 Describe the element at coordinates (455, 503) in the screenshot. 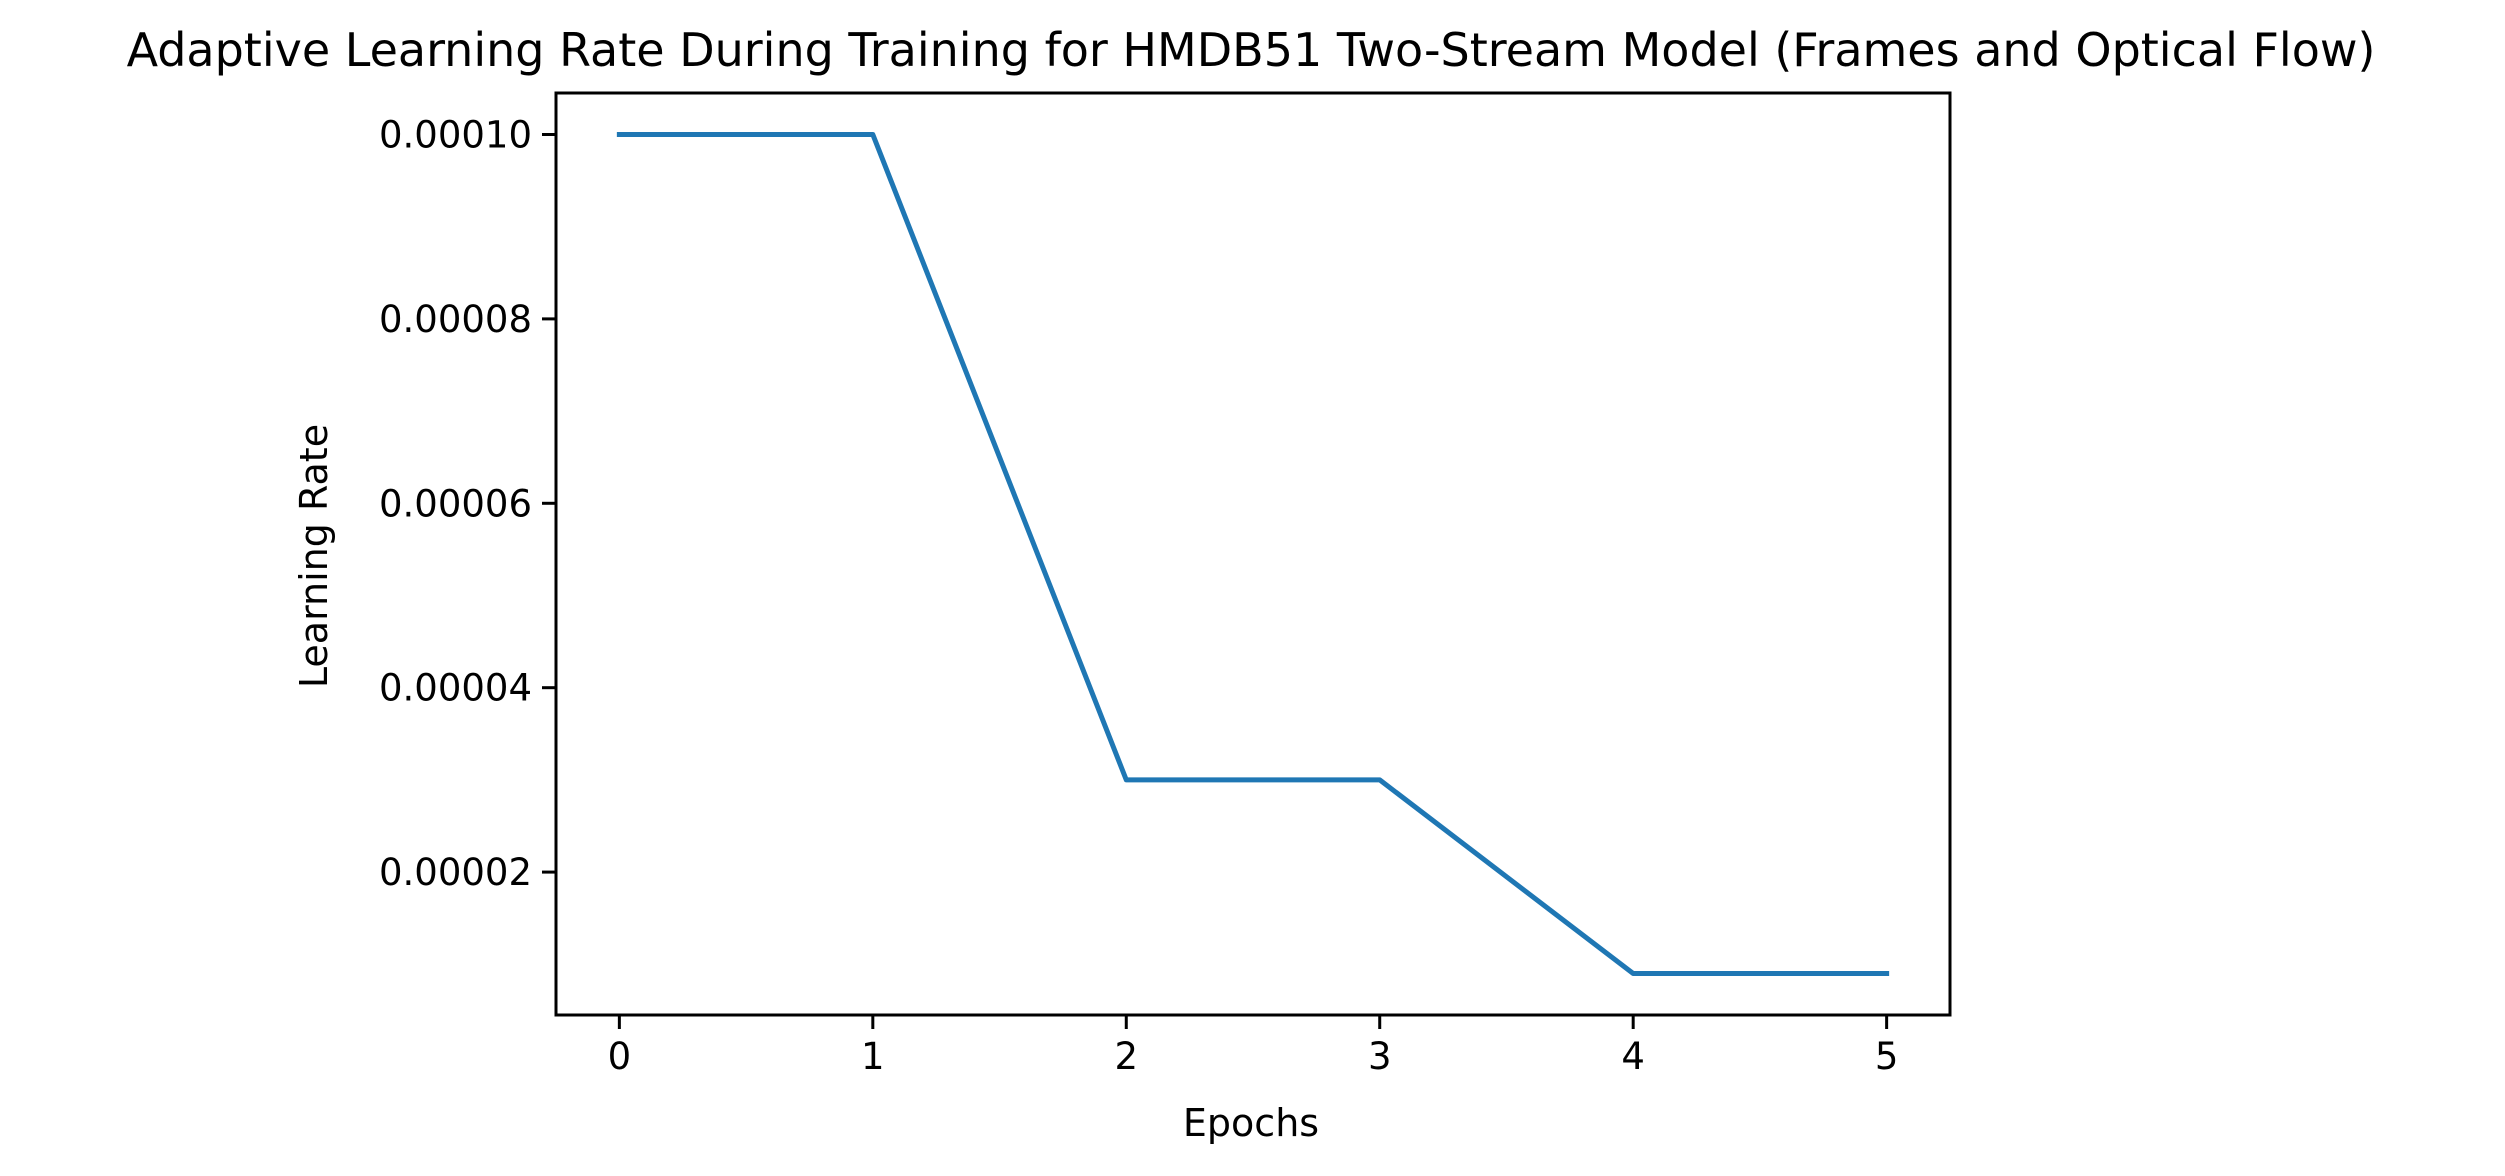

I see `y-tick-label: 0.00006` at that location.